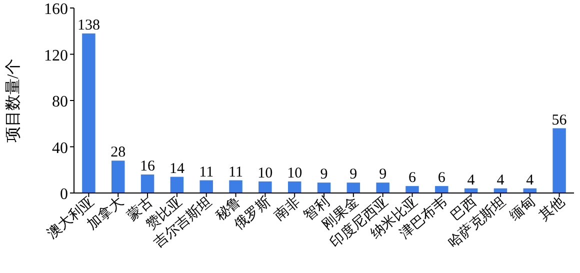 The height and width of the screenshot is (273, 580). What do you see at coordinates (148, 166) in the screenshot?
I see `data-label: 16` at bounding box center [148, 166].